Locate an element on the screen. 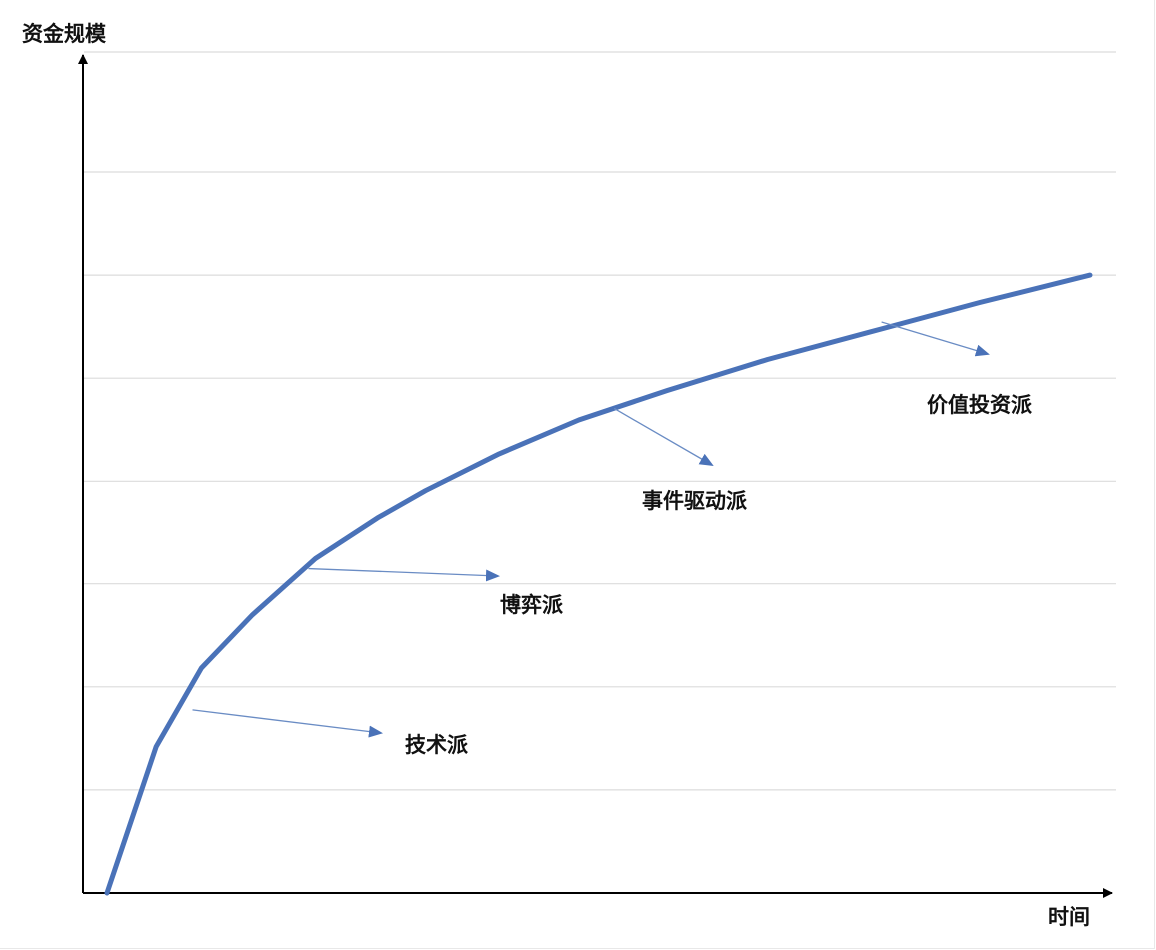 Image resolution: width=1156 pixels, height=950 pixels. annotation-label-3: 价值投资派 is located at coordinates (980, 405).